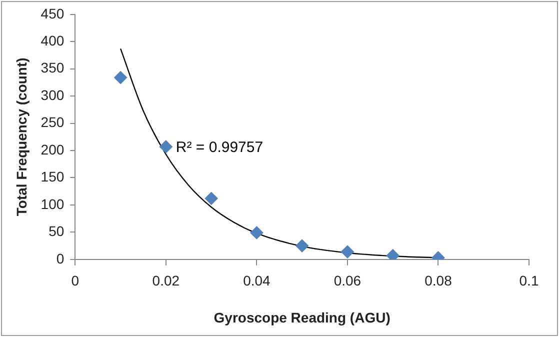  What do you see at coordinates (438, 280) in the screenshot?
I see `x-tick-label: 0.08` at bounding box center [438, 280].